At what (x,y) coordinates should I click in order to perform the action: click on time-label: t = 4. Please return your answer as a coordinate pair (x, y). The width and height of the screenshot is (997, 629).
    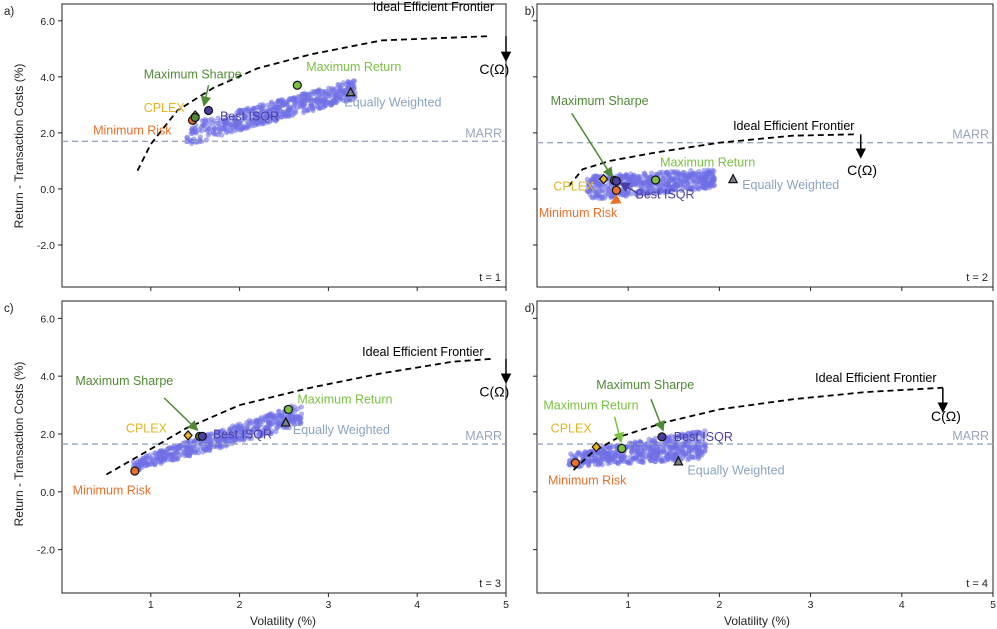
    Looking at the image, I should click on (977, 584).